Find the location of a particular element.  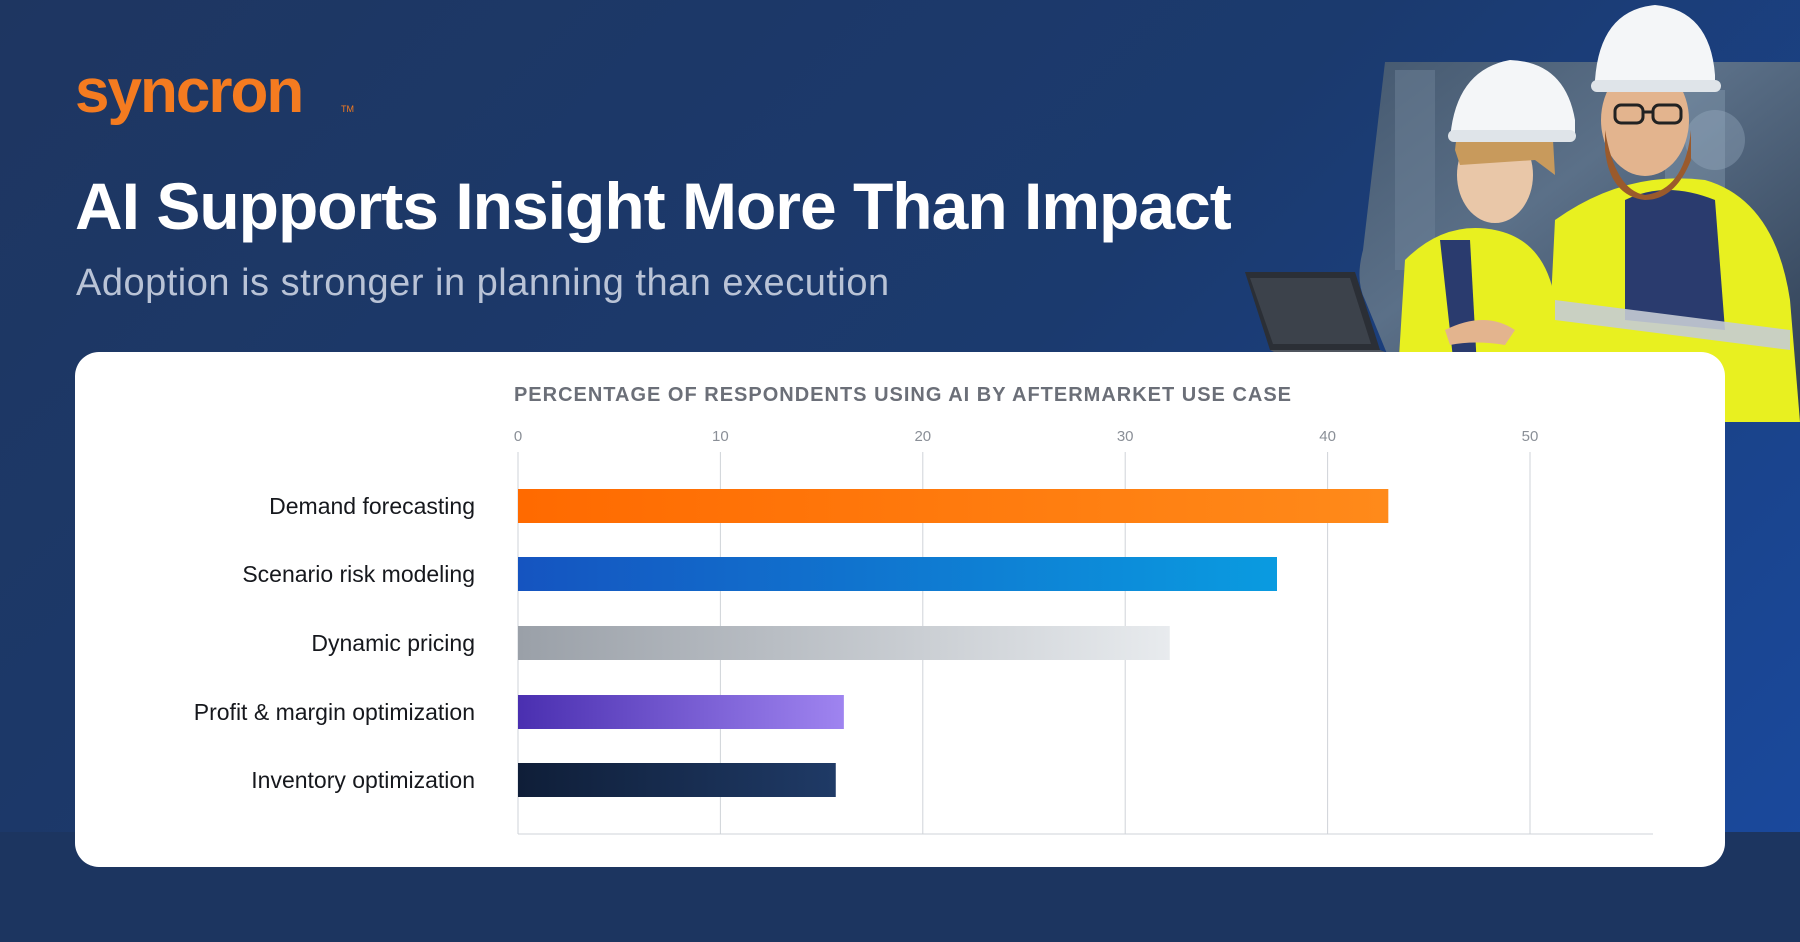

x-tick-label: 10 is located at coordinates (720, 436).